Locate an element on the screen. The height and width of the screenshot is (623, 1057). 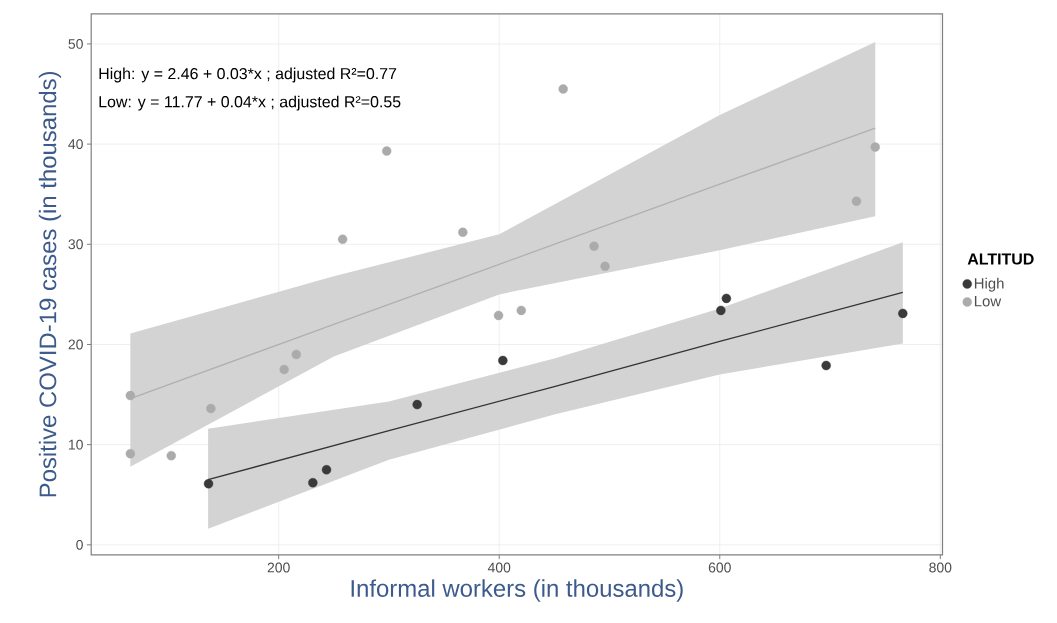
y-axis-title: Positive COVID-19 cases (in thousands) is located at coordinates (50, 284).